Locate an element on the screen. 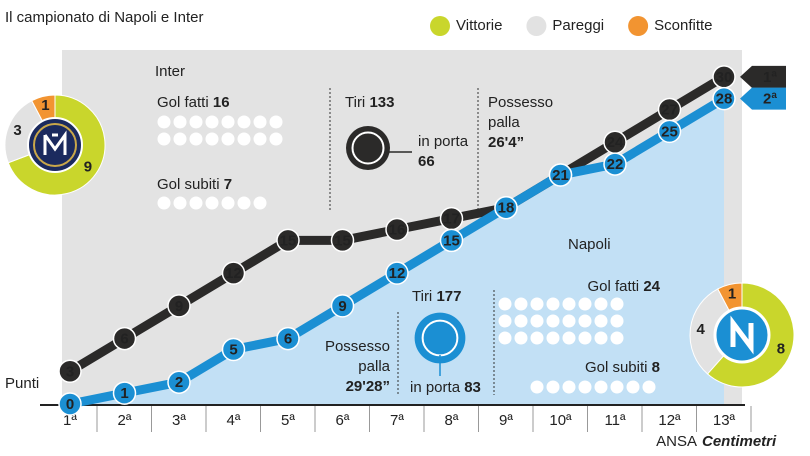 The height and width of the screenshot is (456, 810). stat: Tiri 133 is located at coordinates (369, 102).